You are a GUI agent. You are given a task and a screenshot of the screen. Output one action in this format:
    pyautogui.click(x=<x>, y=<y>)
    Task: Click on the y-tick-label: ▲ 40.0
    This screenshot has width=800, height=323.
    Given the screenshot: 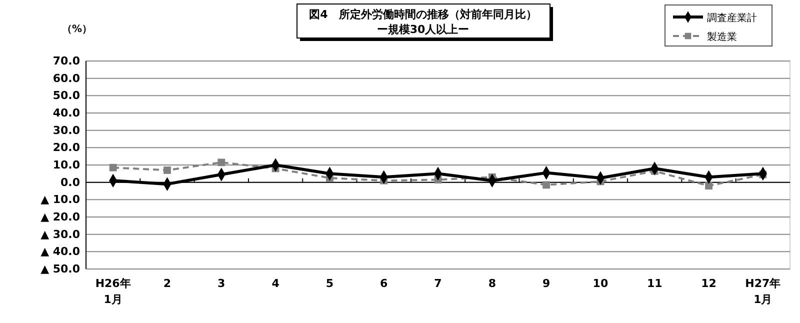 What is the action you would take?
    pyautogui.click(x=60, y=251)
    